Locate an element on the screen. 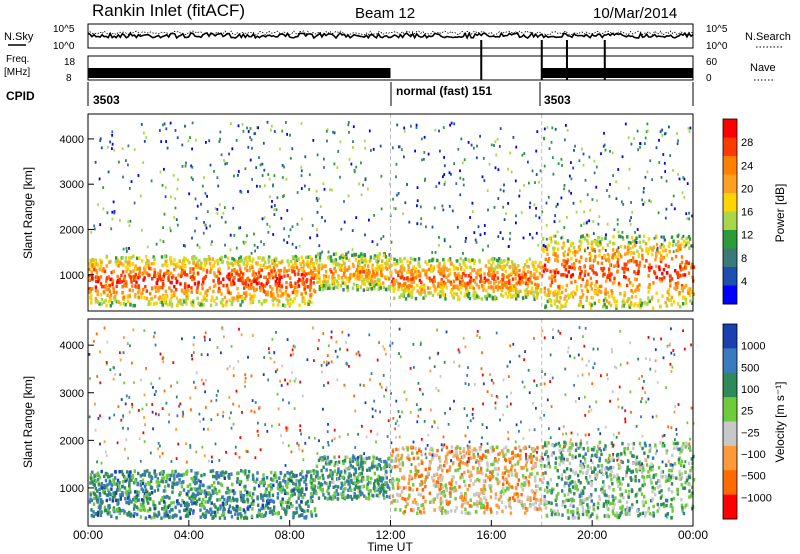  nave-tick-top: 60 is located at coordinates (712, 62).